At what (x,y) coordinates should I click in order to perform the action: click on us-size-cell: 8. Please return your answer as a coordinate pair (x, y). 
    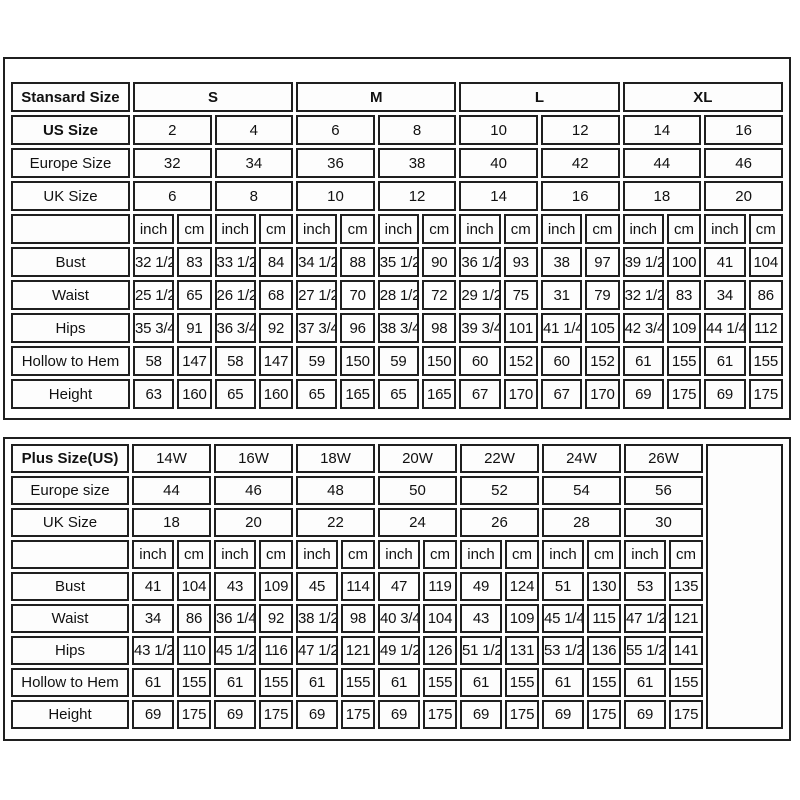
    Looking at the image, I should click on (417, 130).